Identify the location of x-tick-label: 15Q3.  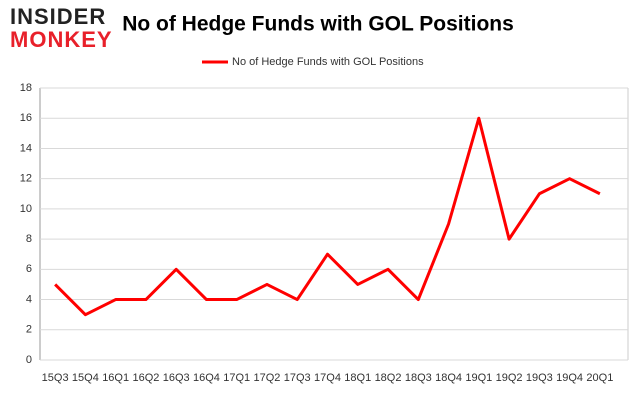
(55, 378).